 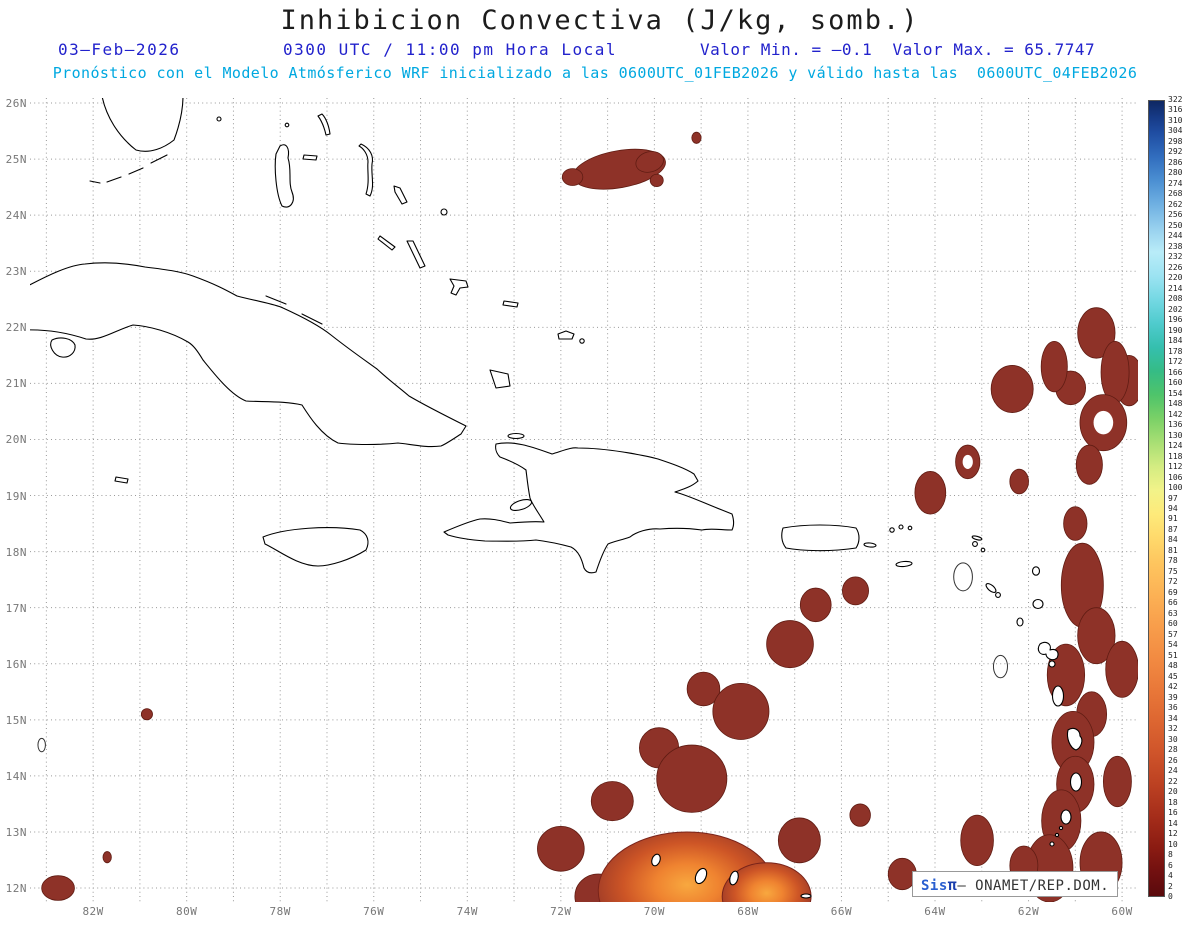 What do you see at coordinates (892, 530) in the screenshot?
I see `coastline-st-thomas` at bounding box center [892, 530].